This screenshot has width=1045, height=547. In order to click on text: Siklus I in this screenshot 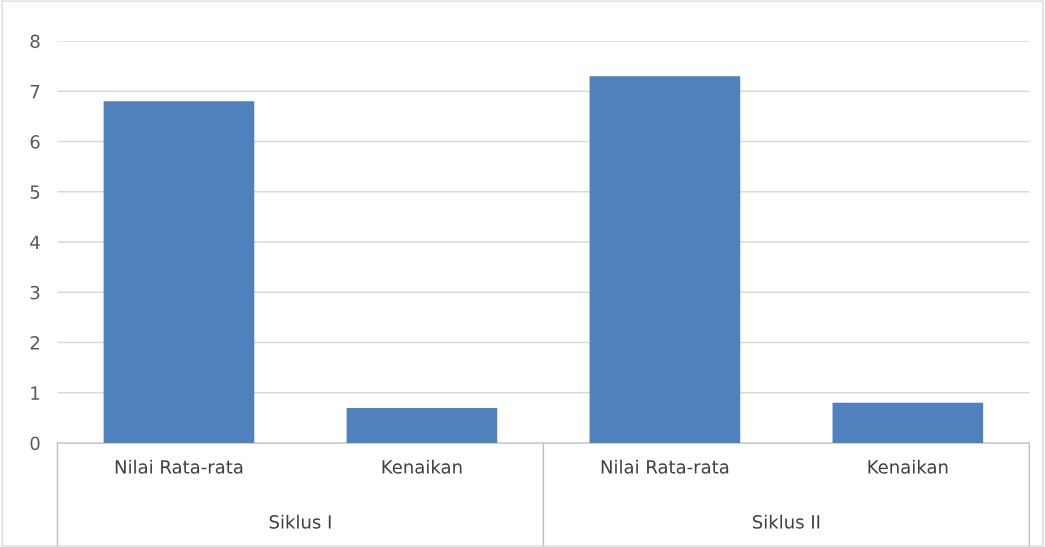, I will do `click(300, 521)`.